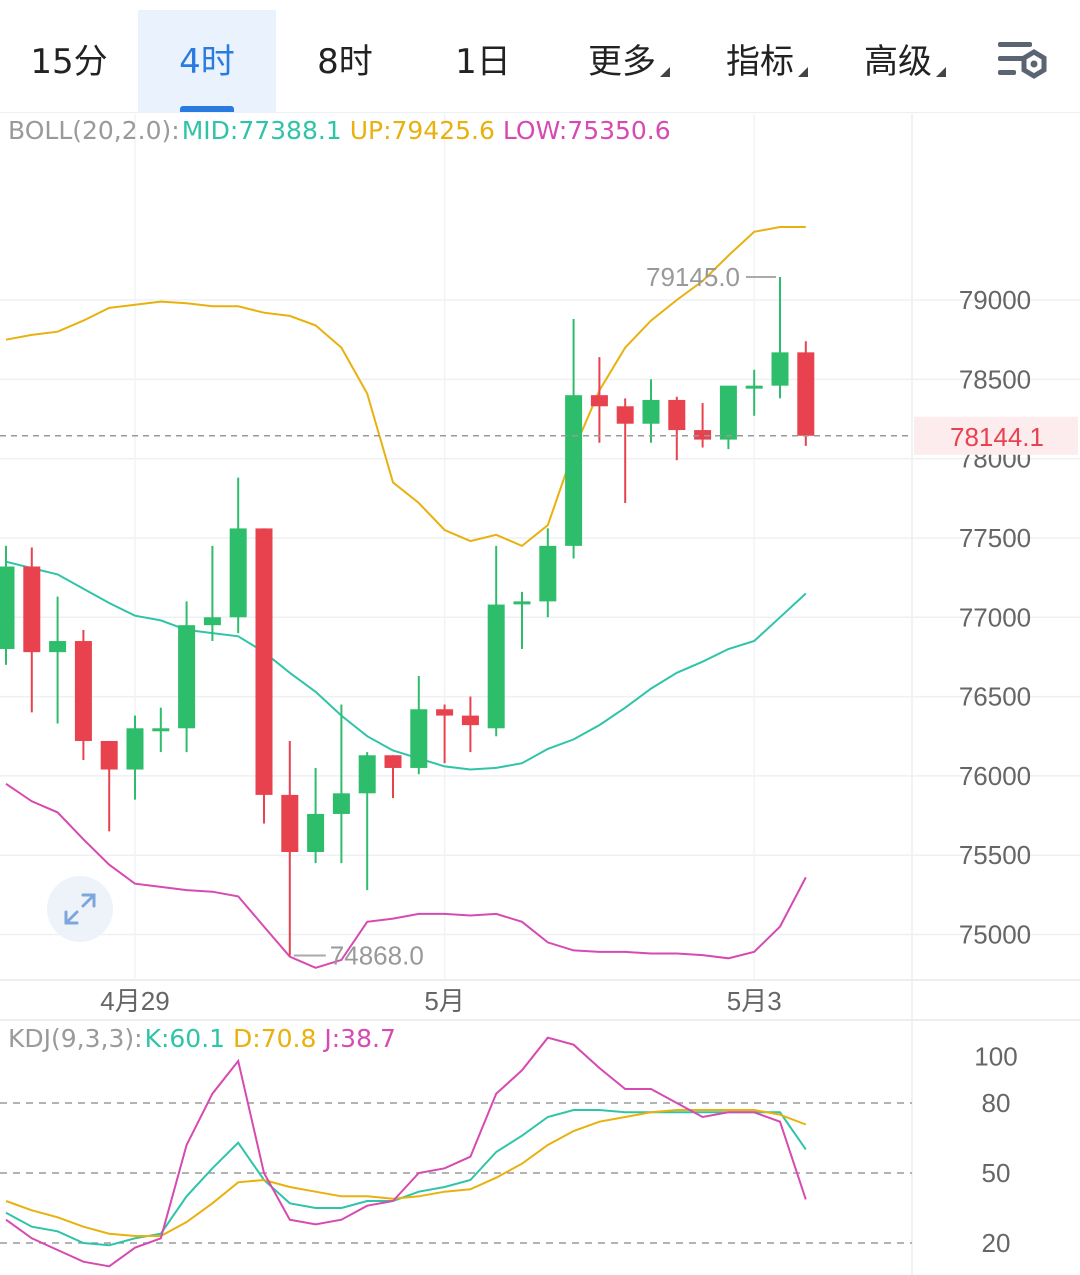 The height and width of the screenshot is (1275, 1080). What do you see at coordinates (275, 1038) in the screenshot?
I see `kdj-legend-d: D:70.8` at bounding box center [275, 1038].